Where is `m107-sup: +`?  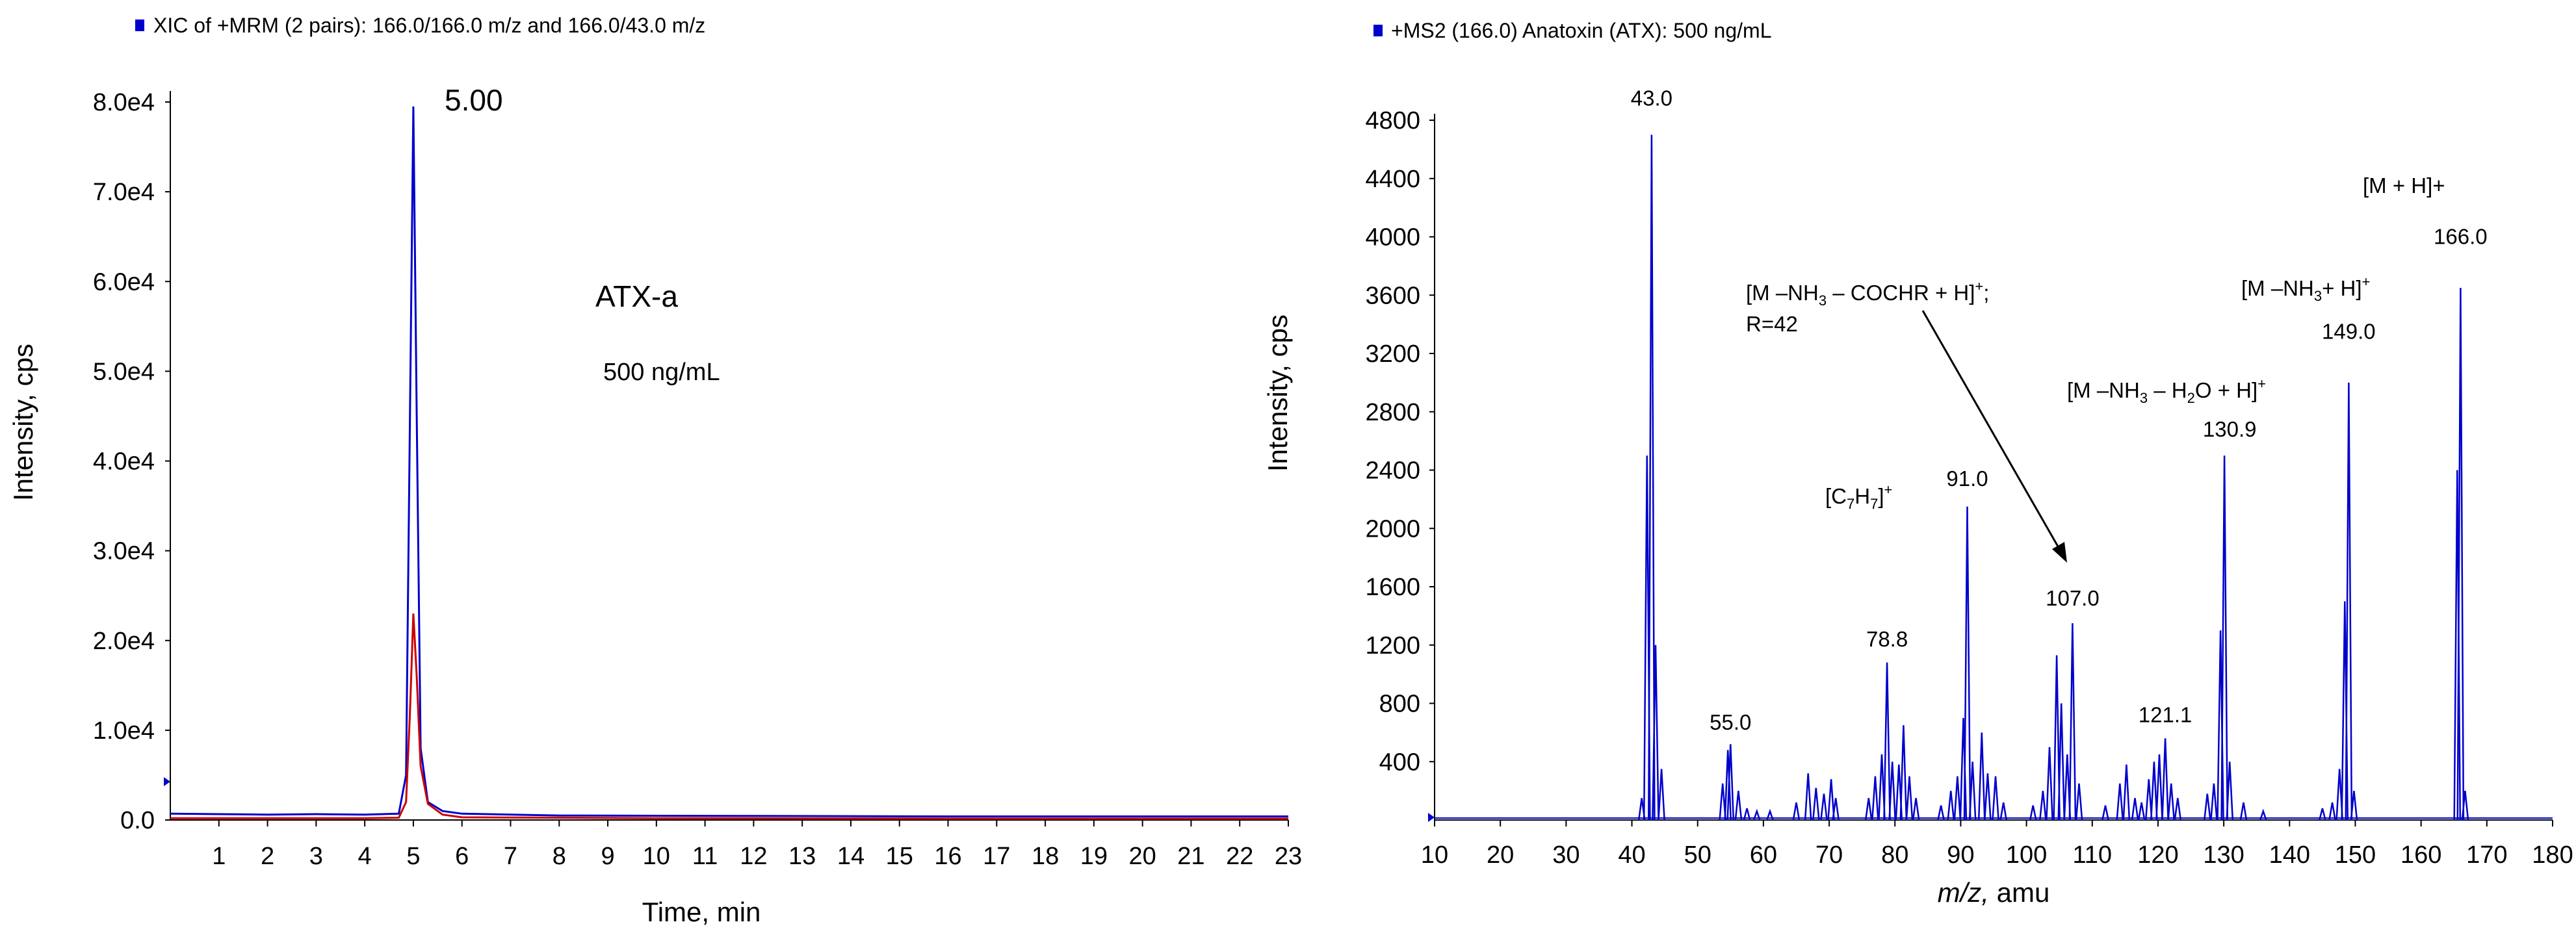 m107-sup: + is located at coordinates (1979, 286).